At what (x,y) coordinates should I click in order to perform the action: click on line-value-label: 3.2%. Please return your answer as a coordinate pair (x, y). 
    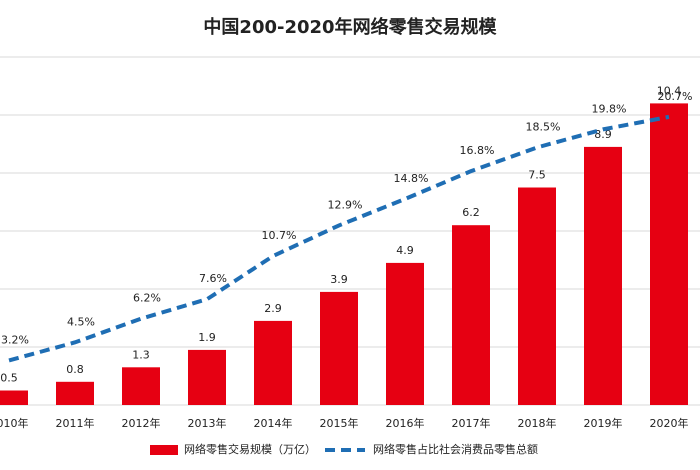
    Looking at the image, I should click on (15, 339).